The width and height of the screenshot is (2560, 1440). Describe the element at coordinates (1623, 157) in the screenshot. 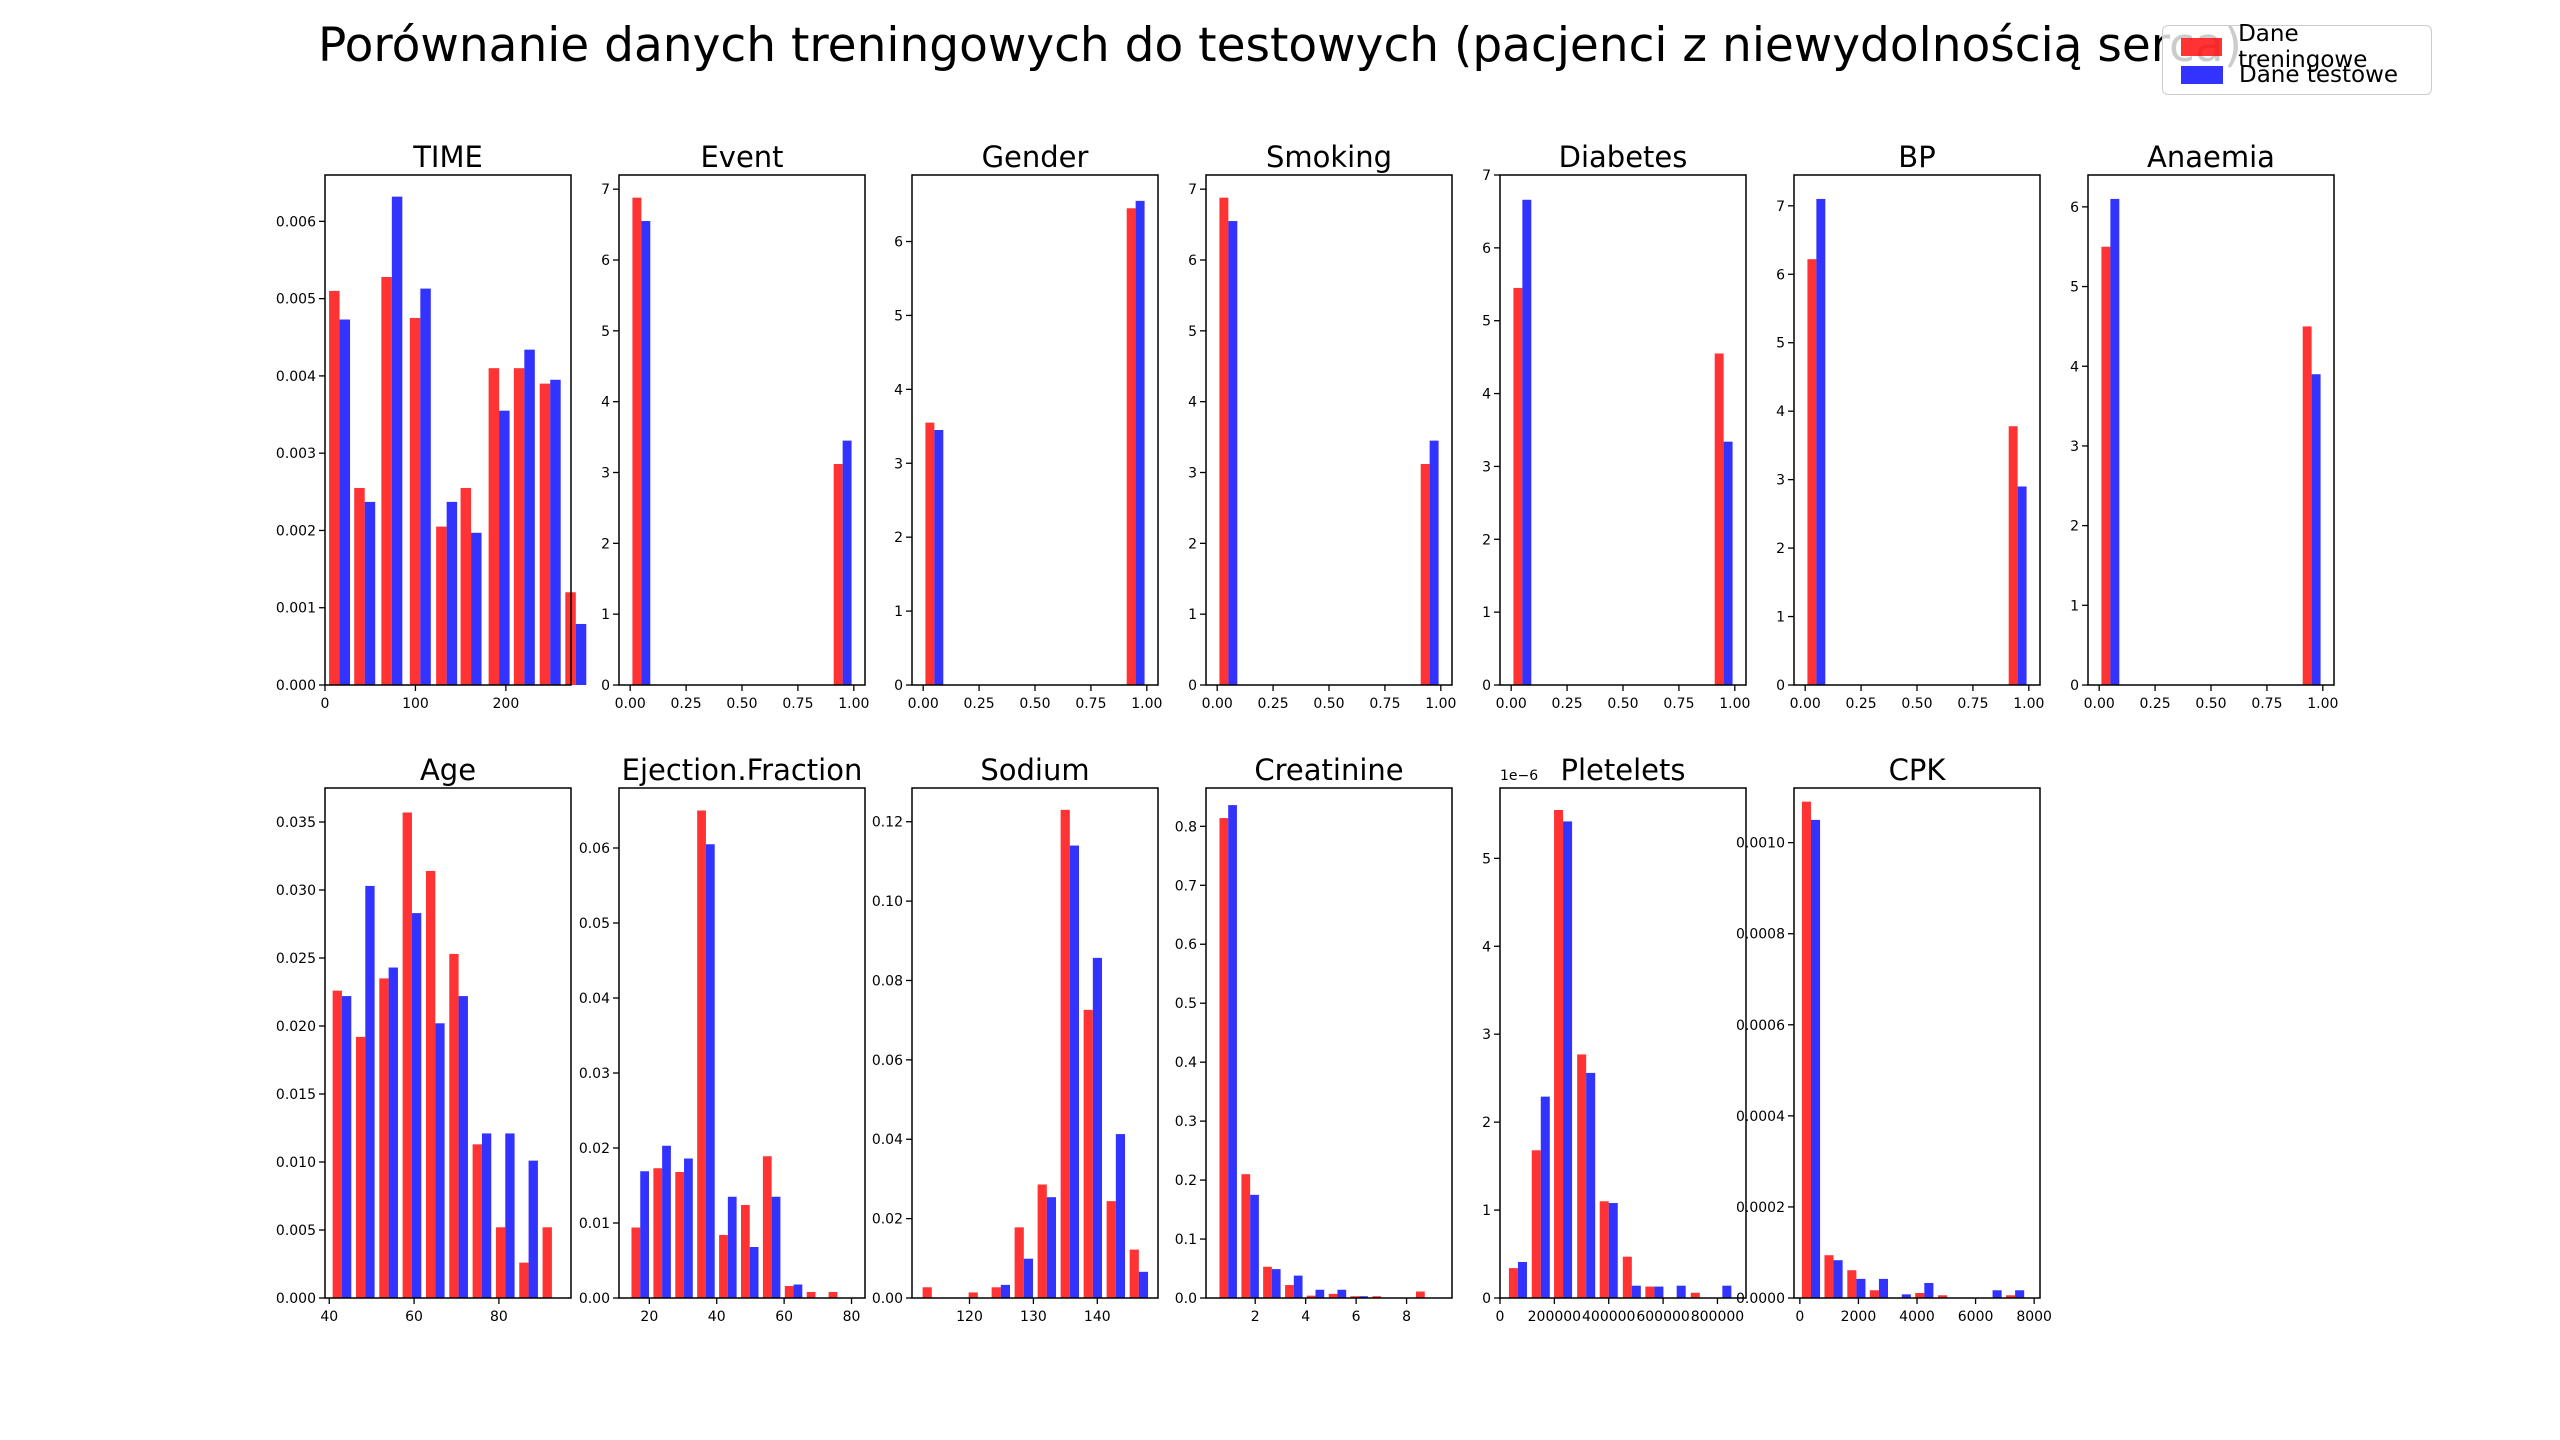

I see `panel-diabetes-title: Diabetes` at that location.